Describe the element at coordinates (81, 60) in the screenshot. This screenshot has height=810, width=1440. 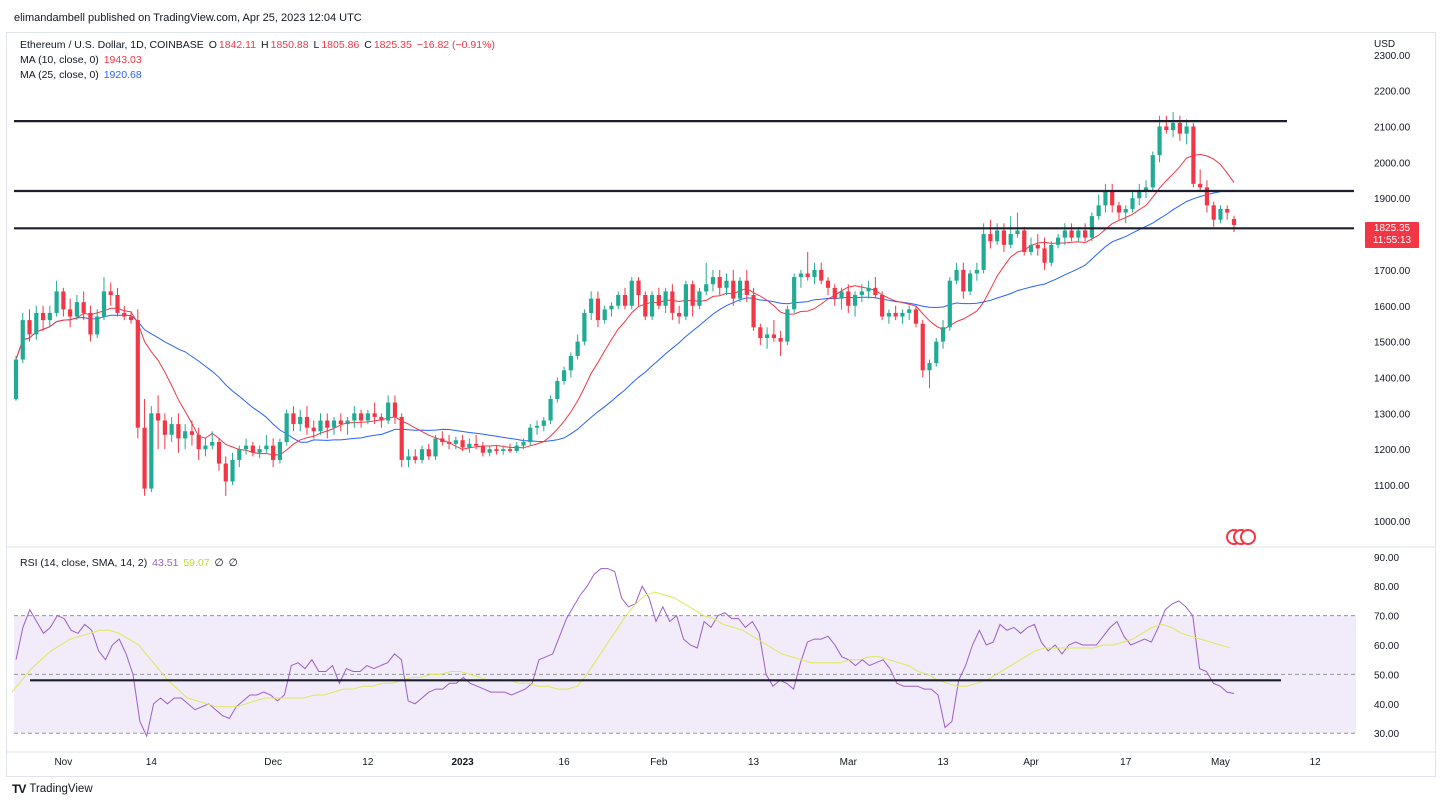
I see `ma10-legend: MA (10, close, 0) 1943.03` at that location.